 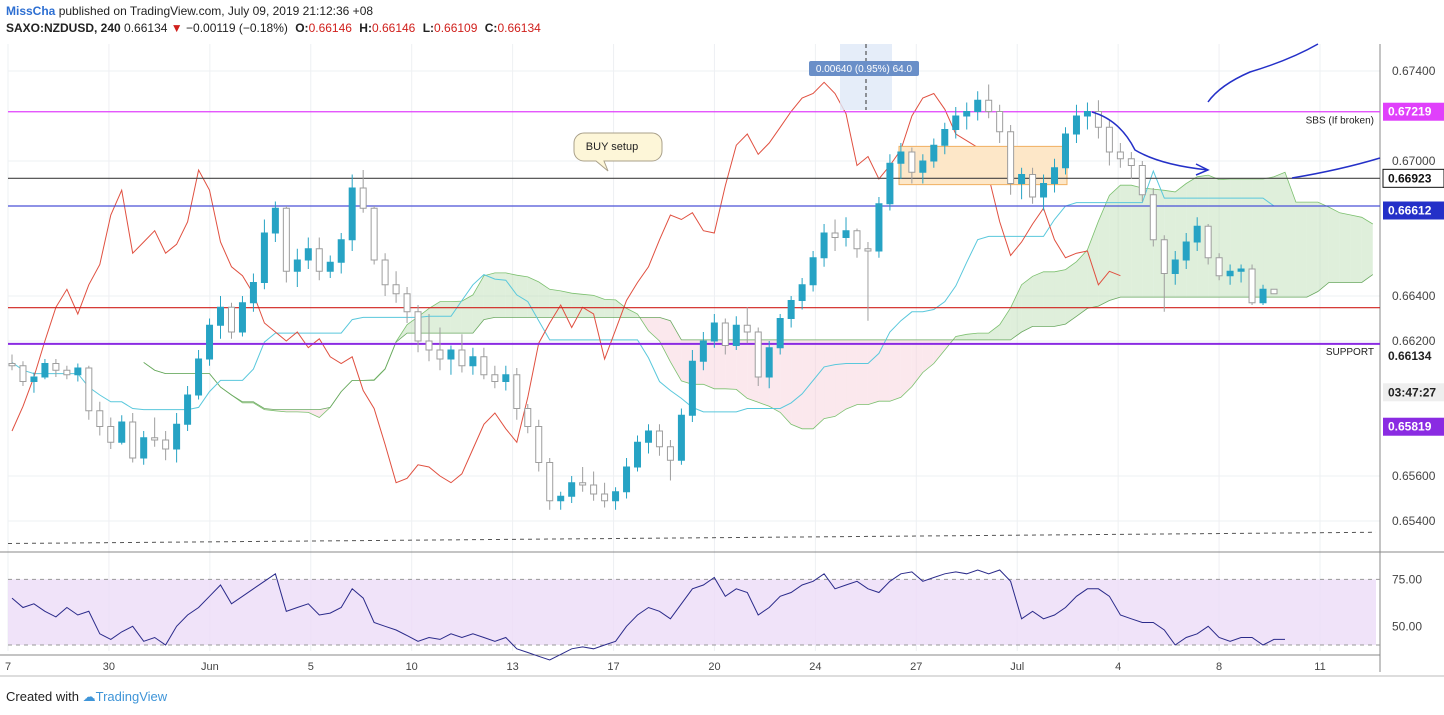 I want to click on high-label: H:, so click(x=365, y=28).